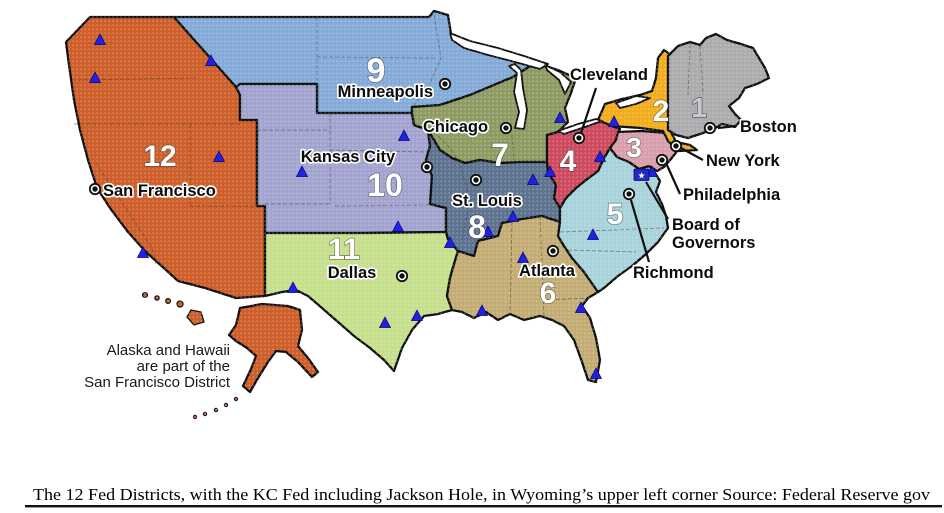 This screenshot has height=513, width=944. I want to click on dot-kansas-city, so click(427, 167).